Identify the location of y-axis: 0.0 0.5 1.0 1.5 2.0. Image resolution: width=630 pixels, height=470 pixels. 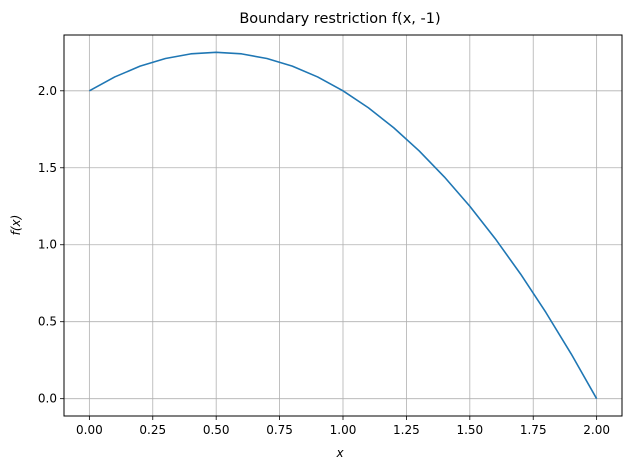
(51, 245).